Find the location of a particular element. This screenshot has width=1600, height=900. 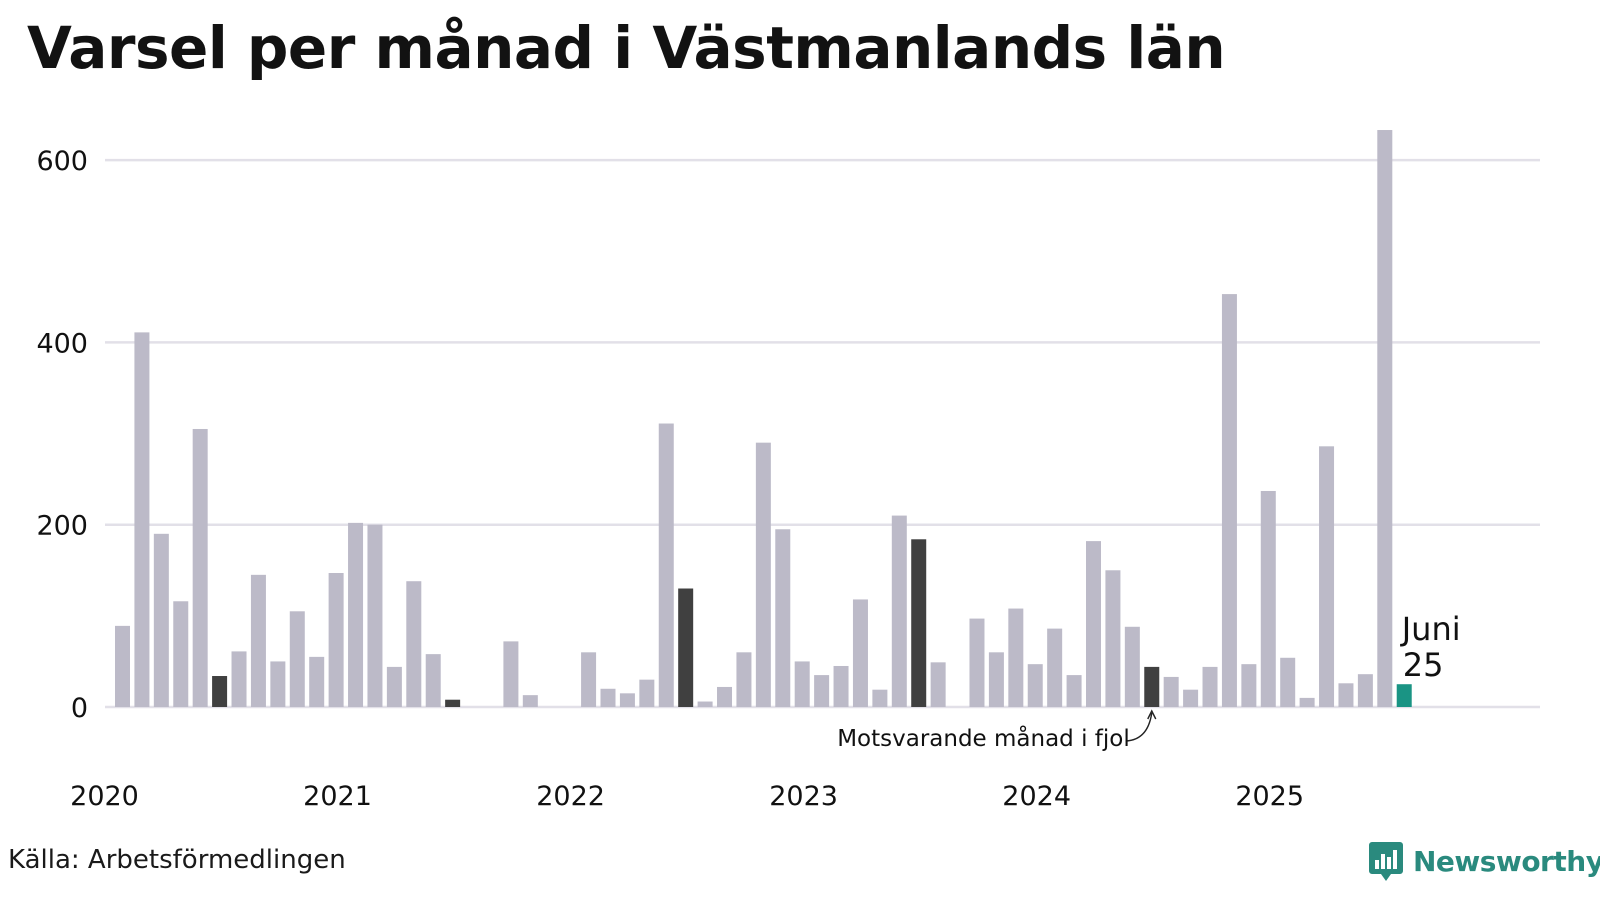

source-note: Källa: Arbetsförmedlingen is located at coordinates (177, 860).